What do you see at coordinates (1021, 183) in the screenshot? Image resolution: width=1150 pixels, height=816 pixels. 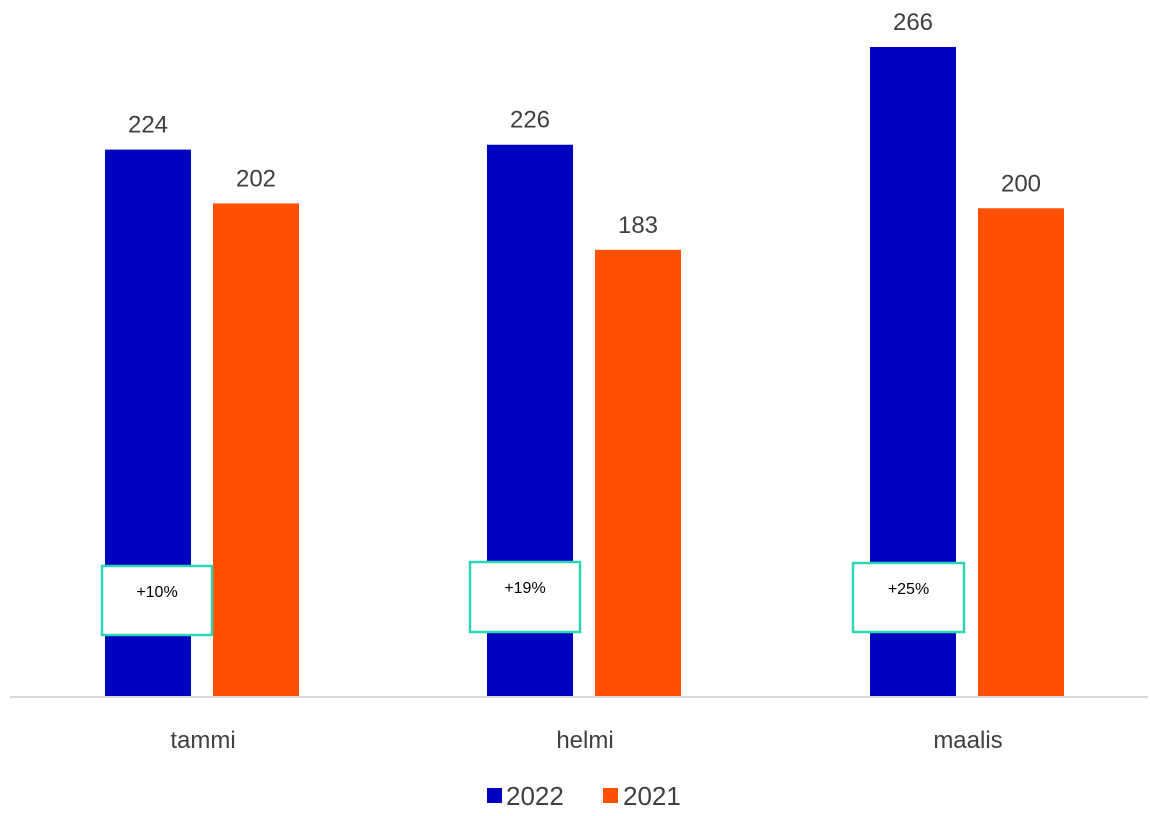 I see `data-label-2021-maalis: 200` at bounding box center [1021, 183].